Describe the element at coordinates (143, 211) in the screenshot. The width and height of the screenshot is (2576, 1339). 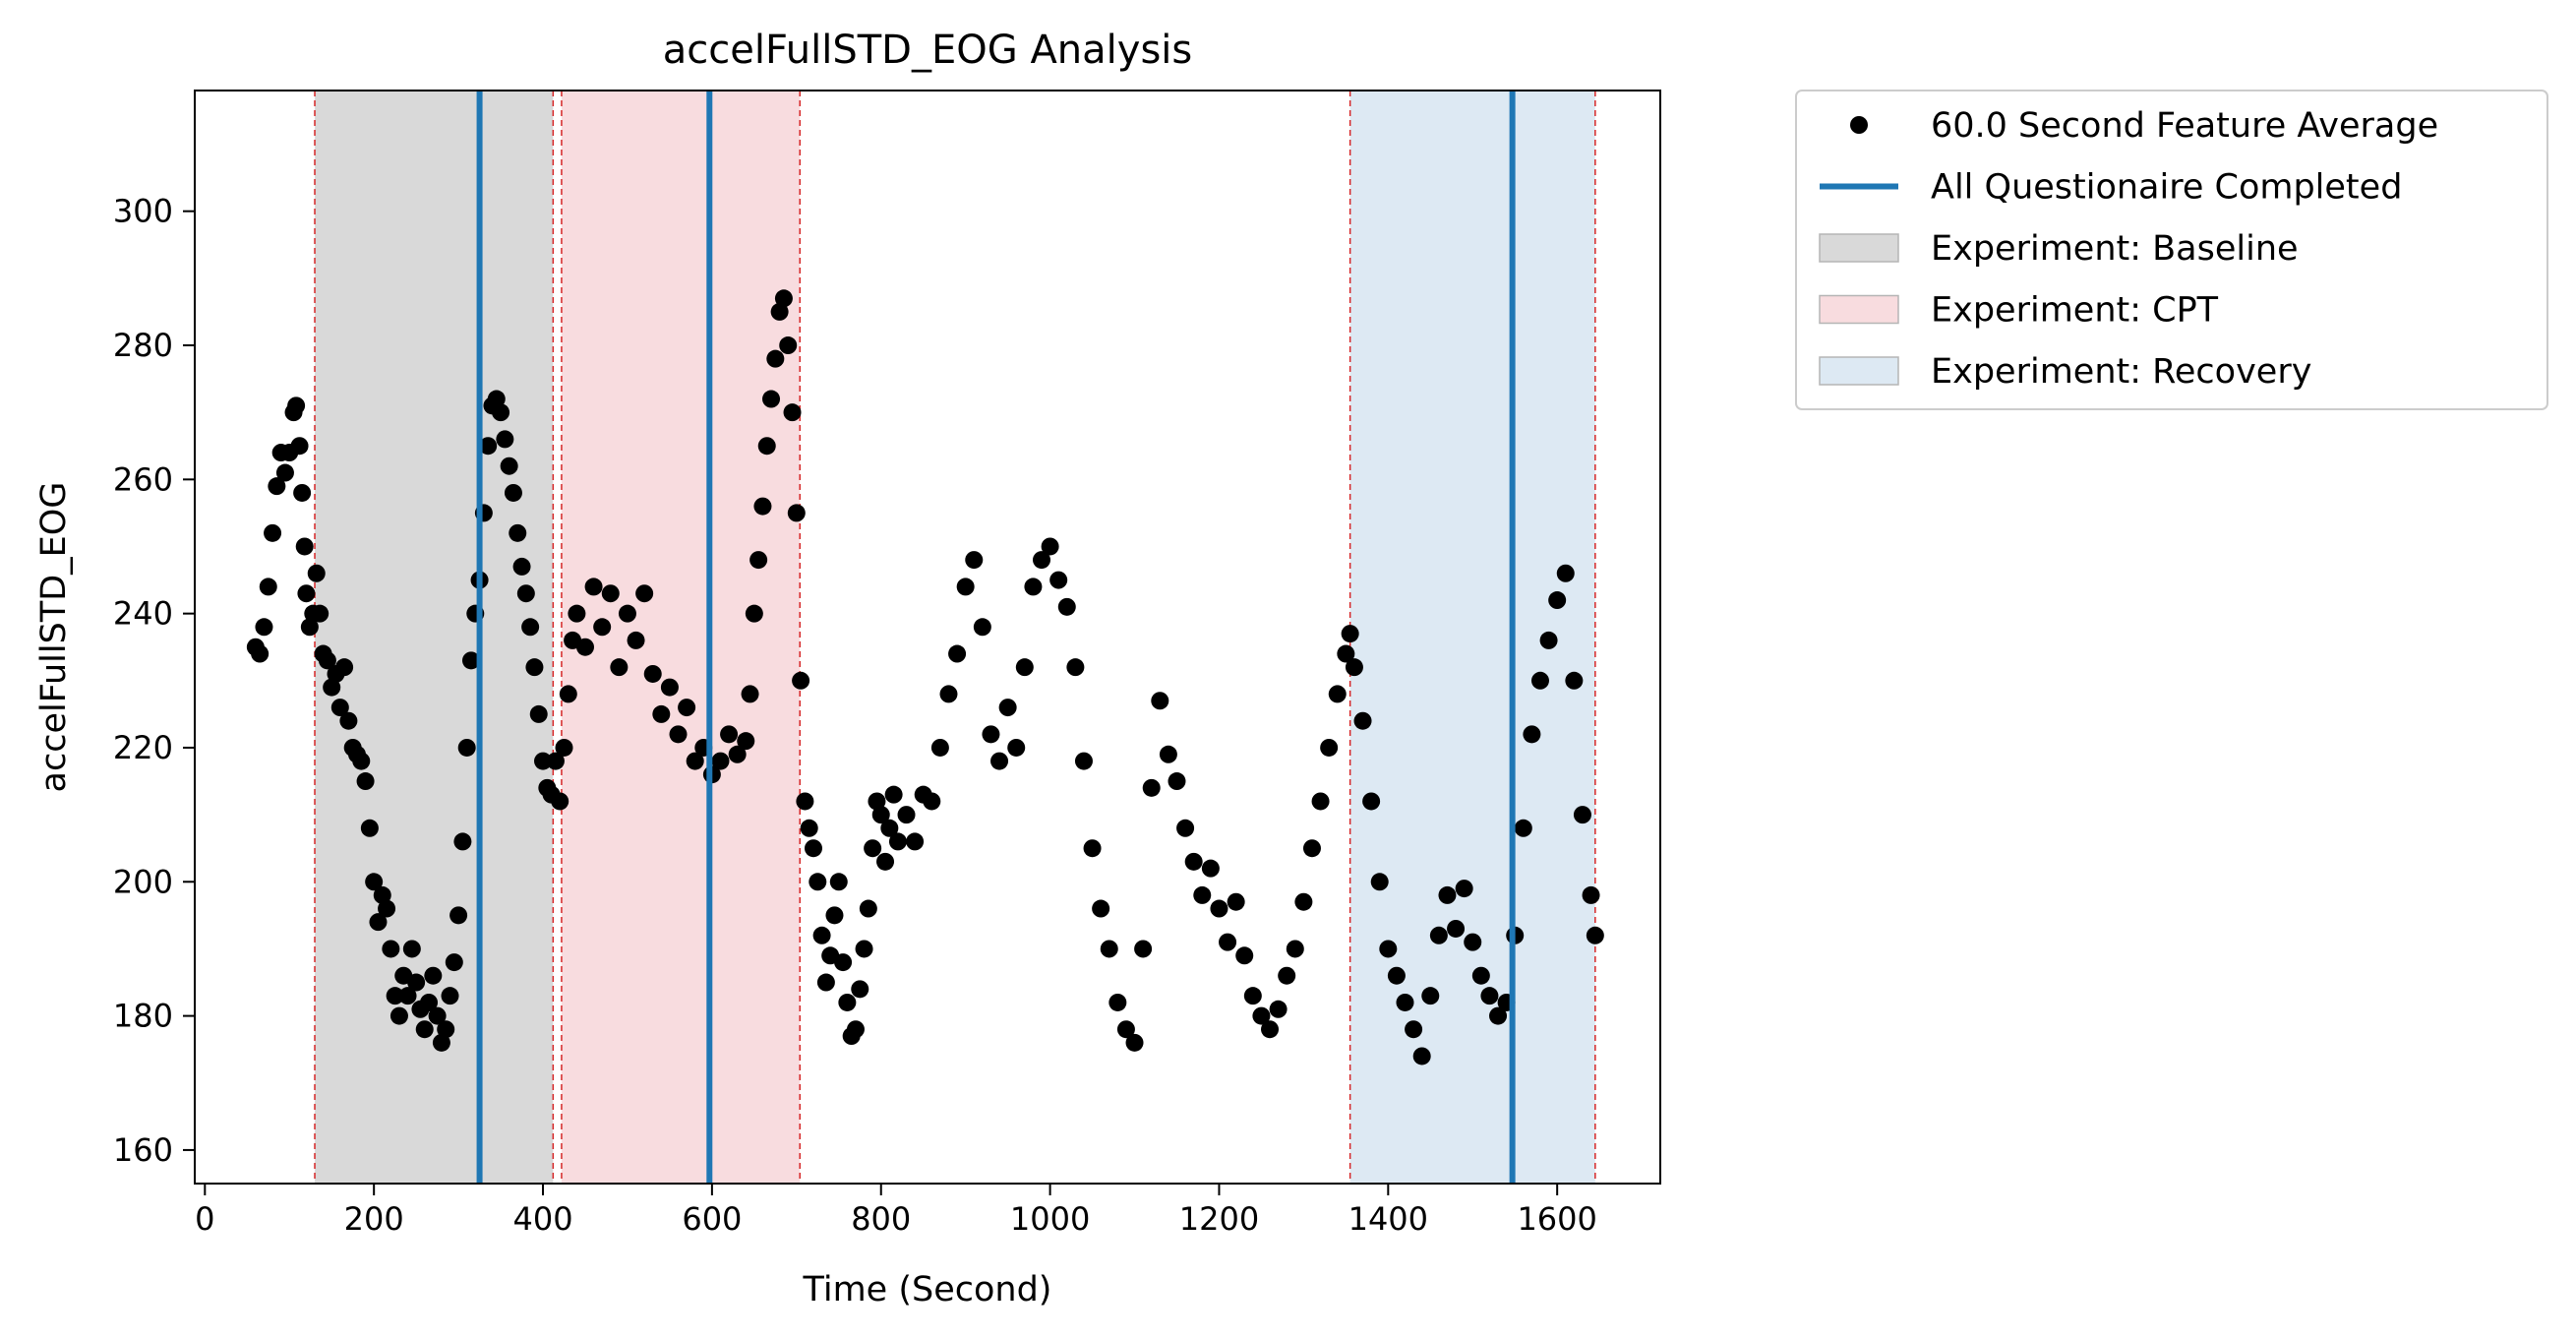
I see `y-tick-label-7: 300` at that location.